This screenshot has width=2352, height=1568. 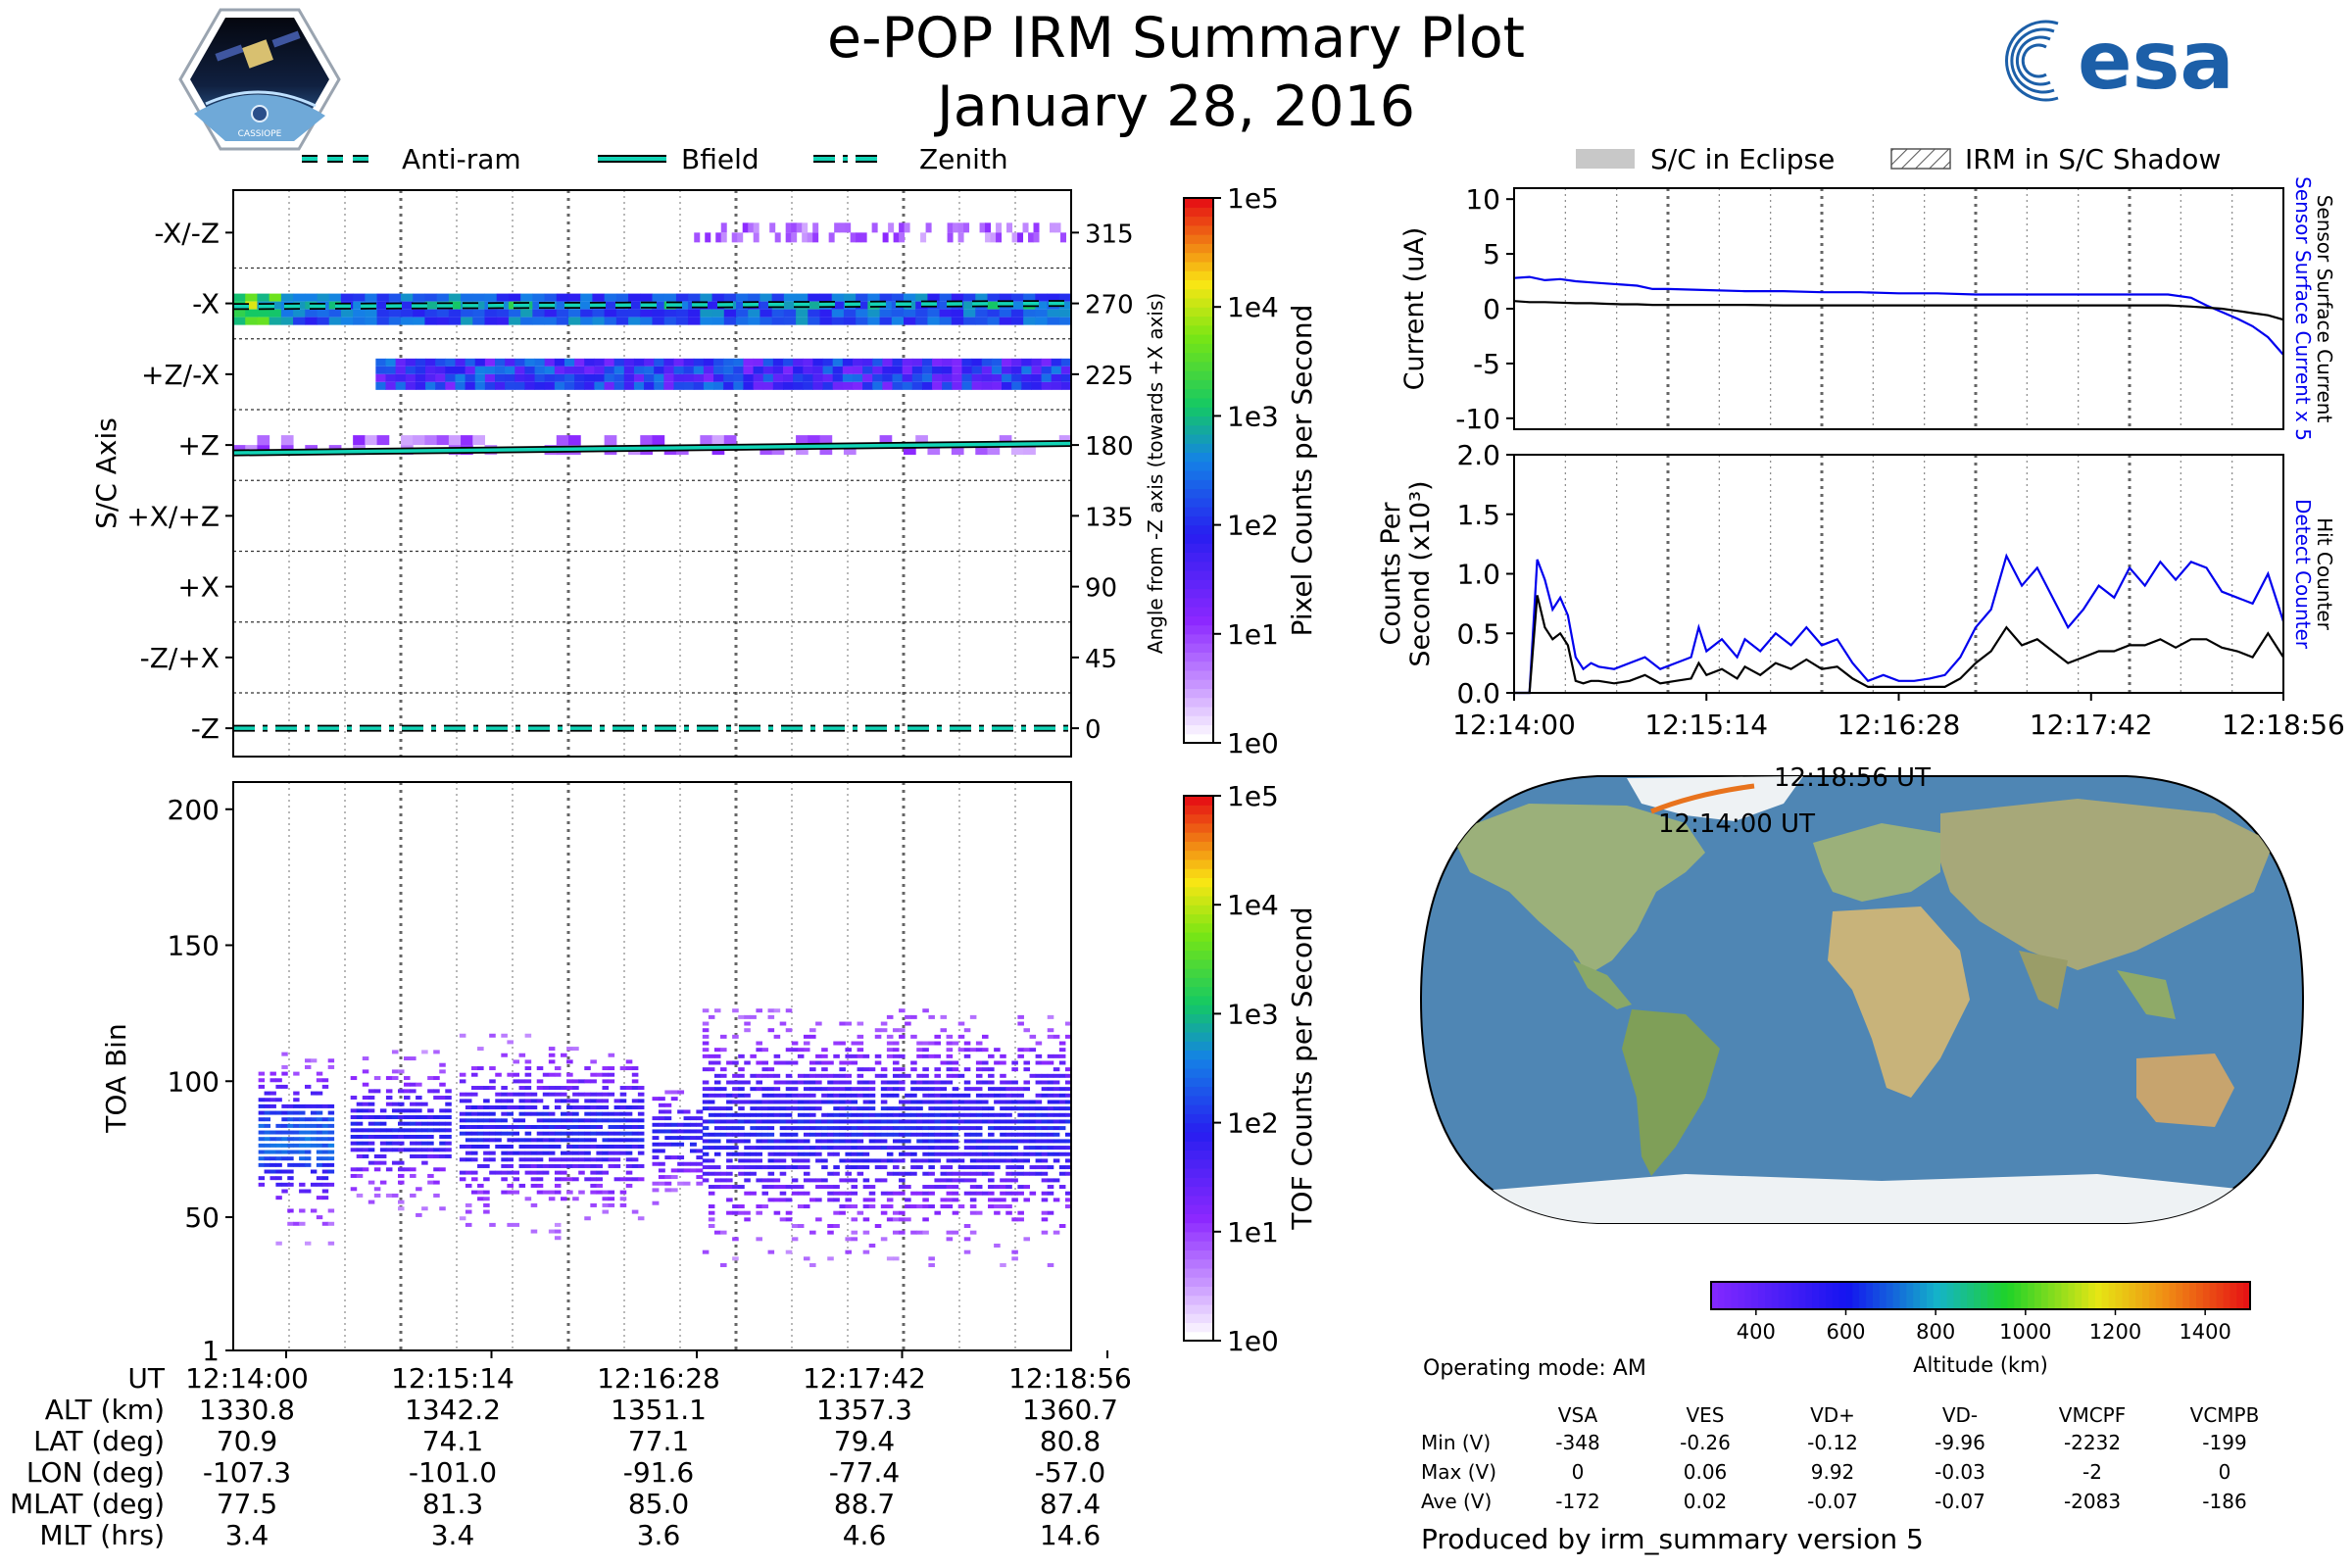 I want to click on colorbar-tick-label: 1e2, so click(x=1253, y=526).